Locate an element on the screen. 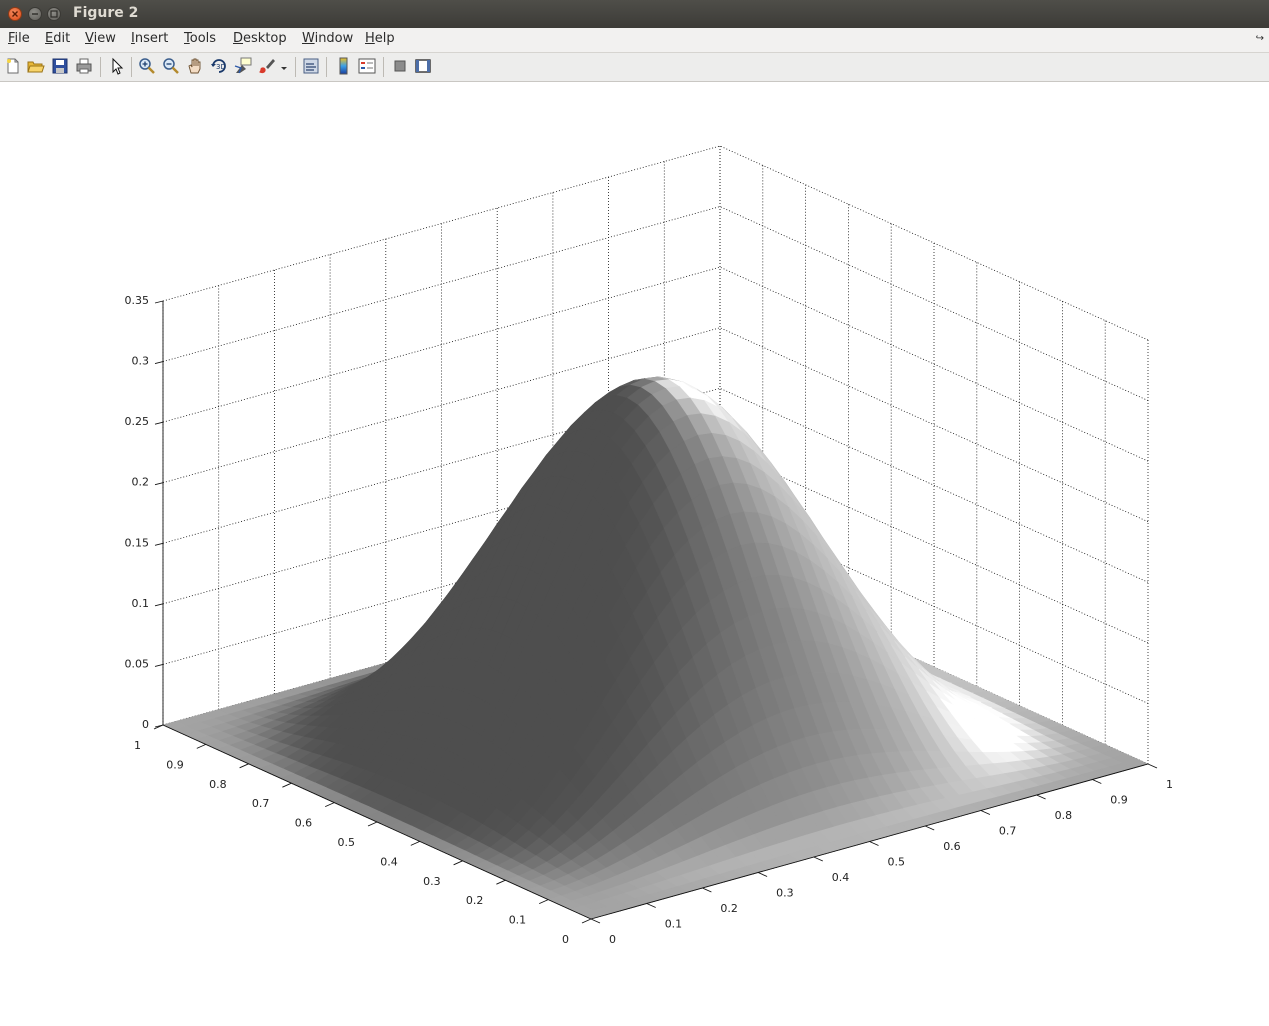 This screenshot has width=1269, height=1026. y-tick-label: 1 is located at coordinates (137, 745).